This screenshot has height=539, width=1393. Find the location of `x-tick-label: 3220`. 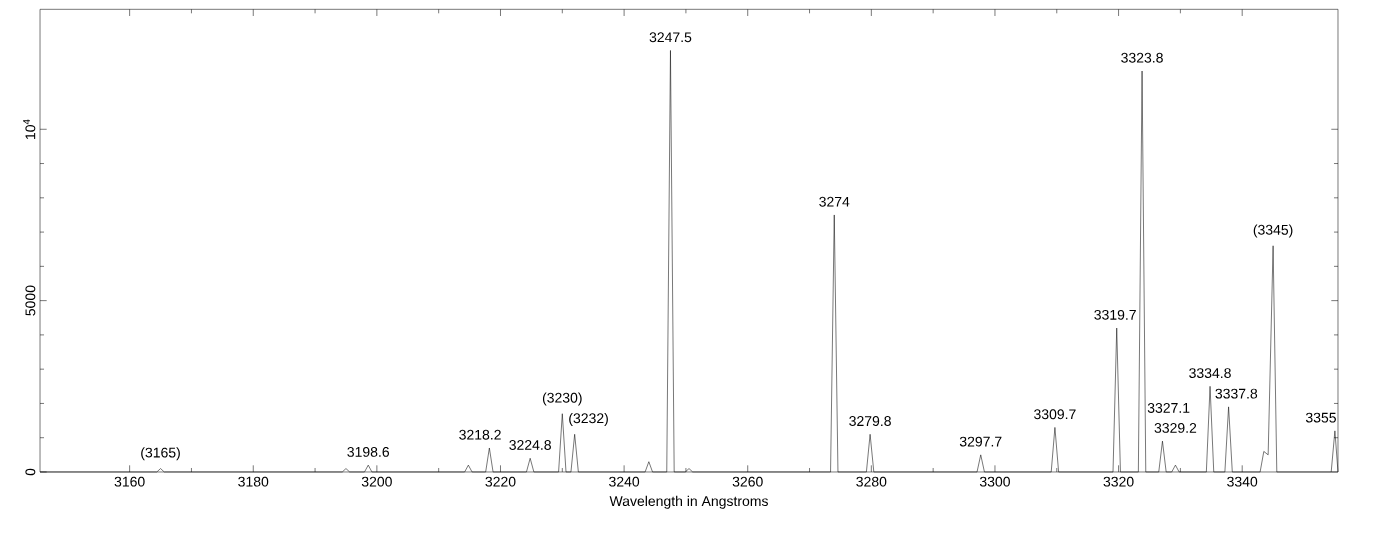

x-tick-label: 3220 is located at coordinates (500, 481).